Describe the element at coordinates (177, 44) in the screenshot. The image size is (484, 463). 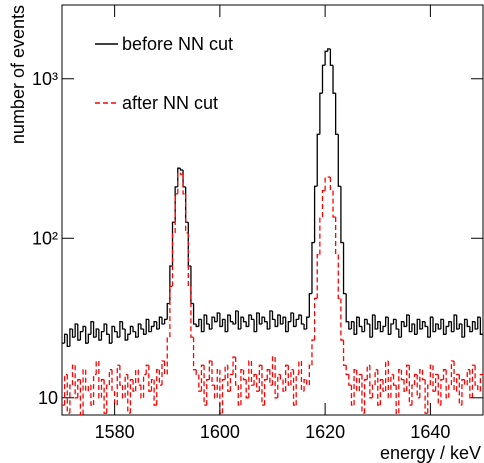
I see `legend-label: before NN cut` at that location.